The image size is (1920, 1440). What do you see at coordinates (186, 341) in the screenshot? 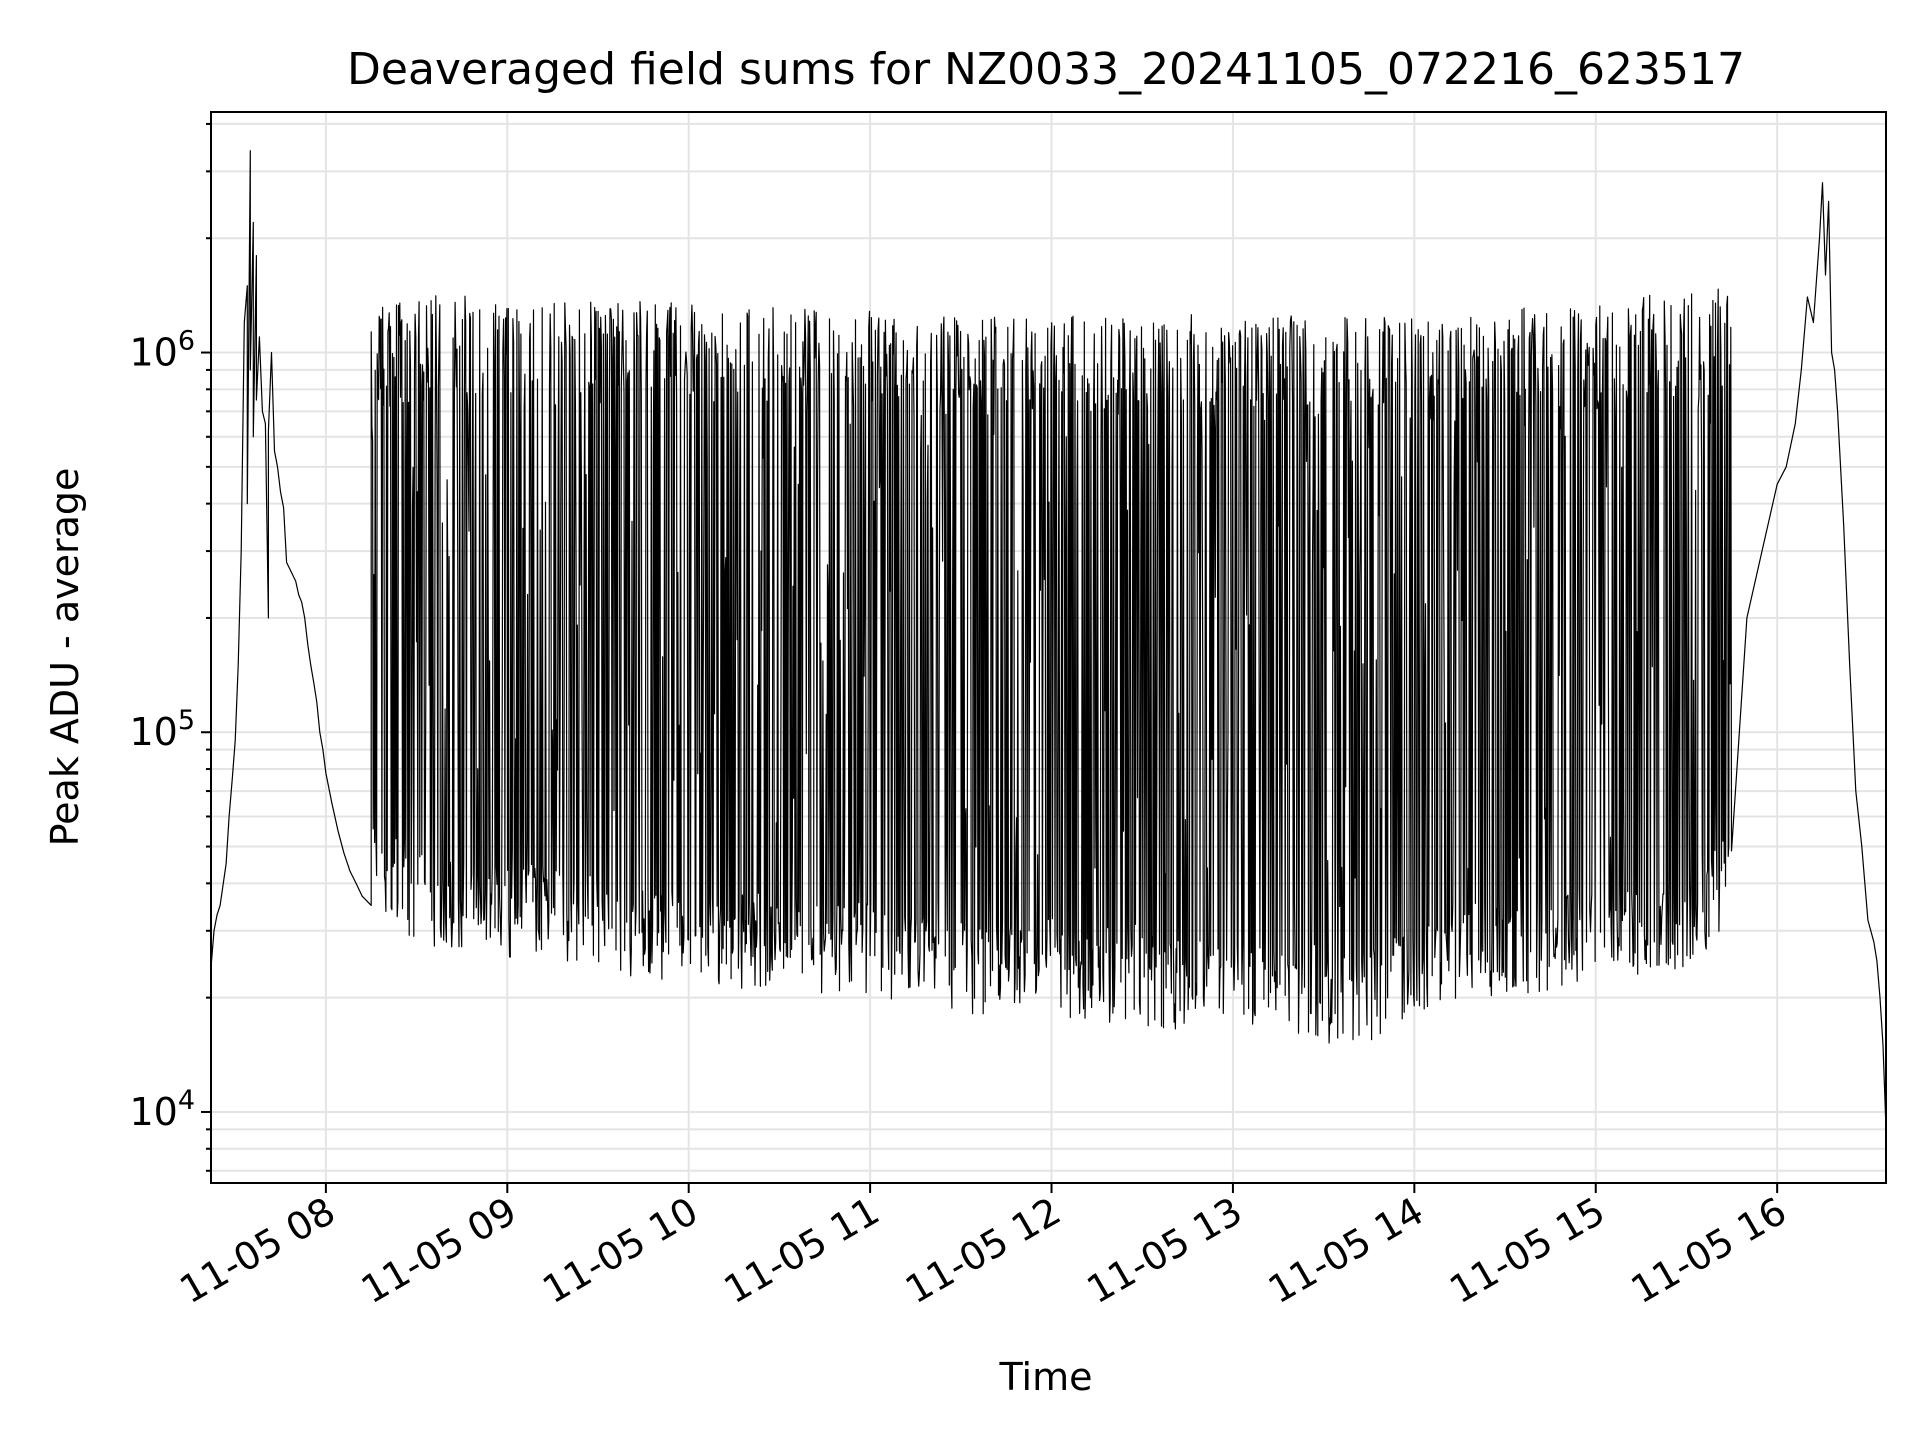
I see `y-tick-exponent: 6` at bounding box center [186, 341].